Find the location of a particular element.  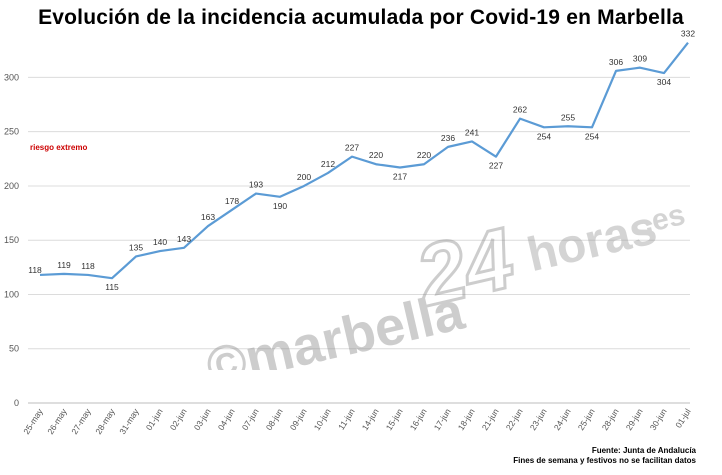

x-tick-label: 17-jun is located at coordinates (442, 420).